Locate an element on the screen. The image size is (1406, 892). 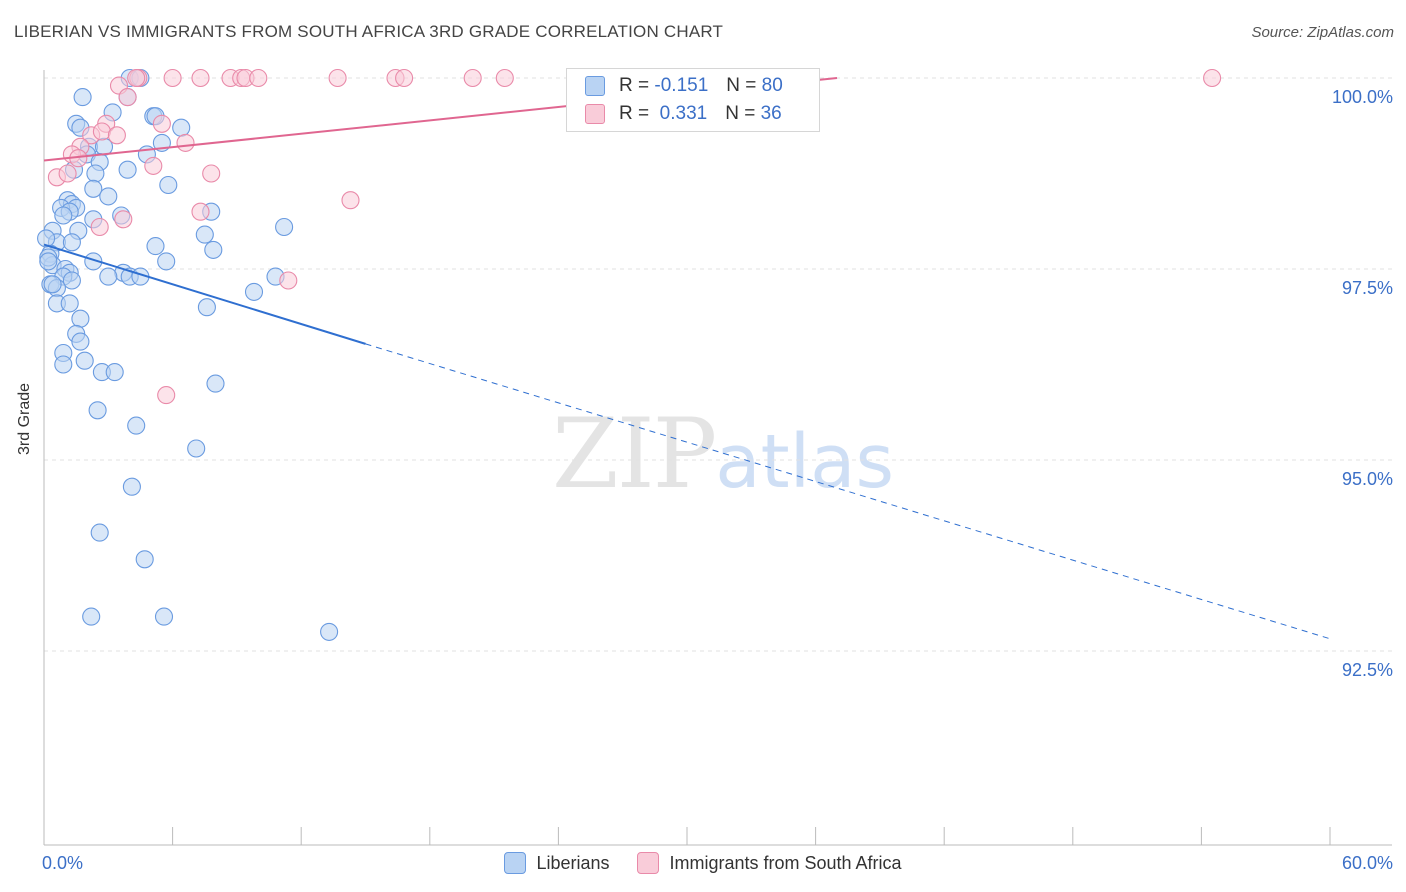
source-label: Source: ZipAtlas.com is located at coordinates (1322, 32).